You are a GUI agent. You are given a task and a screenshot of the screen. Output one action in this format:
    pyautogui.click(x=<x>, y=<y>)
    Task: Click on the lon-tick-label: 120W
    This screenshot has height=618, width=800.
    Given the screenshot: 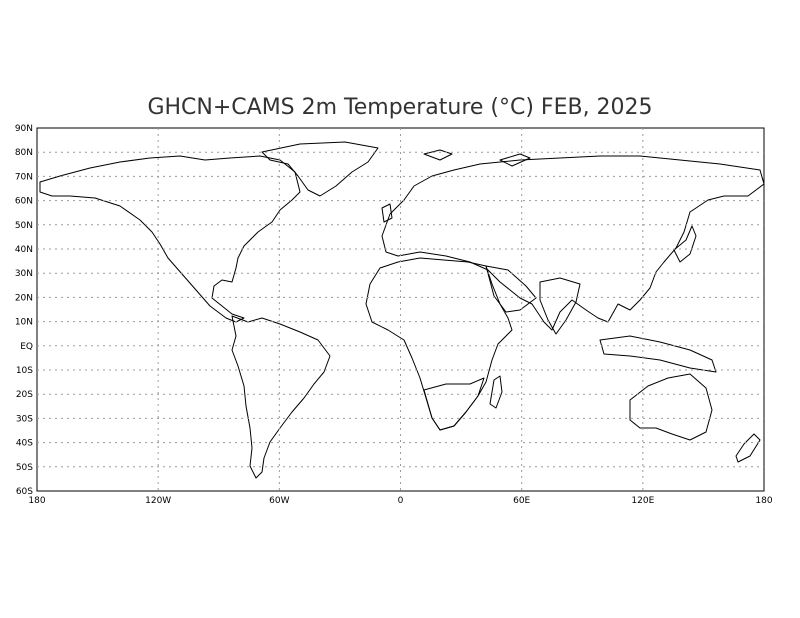 What is the action you would take?
    pyautogui.click(x=158, y=501)
    